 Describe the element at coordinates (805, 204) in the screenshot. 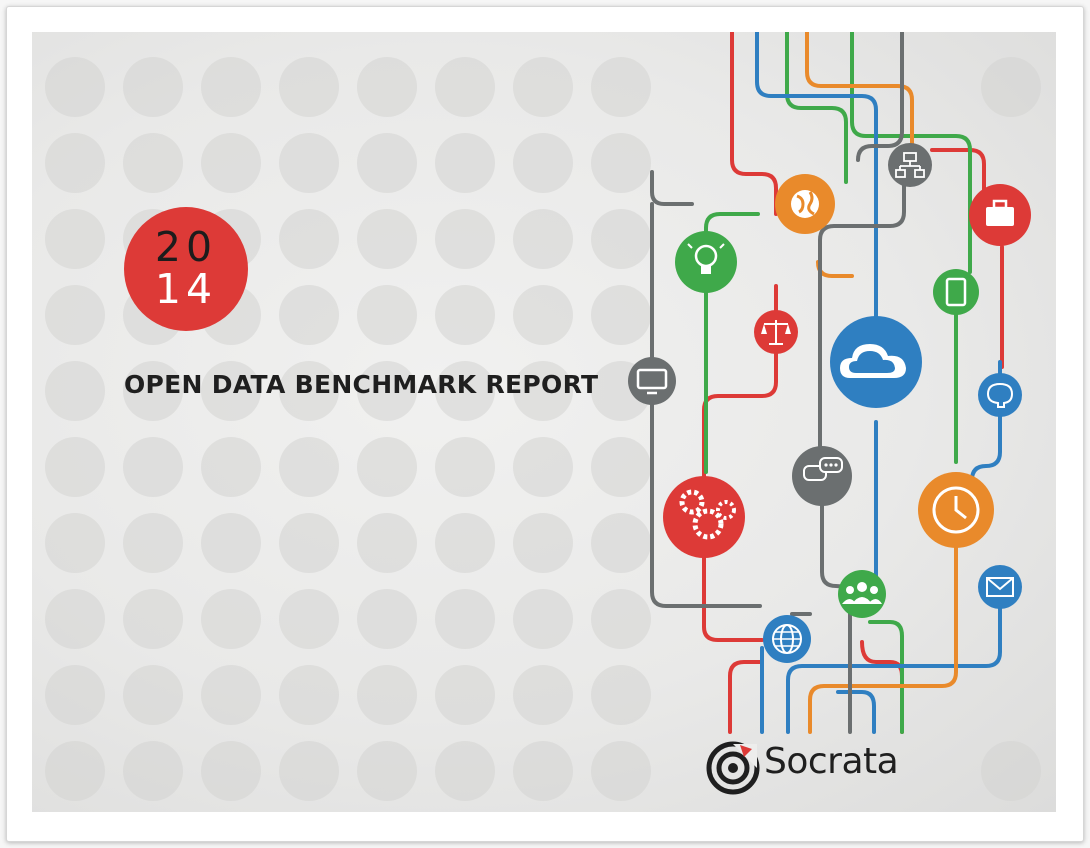

I see `globe-icon` at that location.